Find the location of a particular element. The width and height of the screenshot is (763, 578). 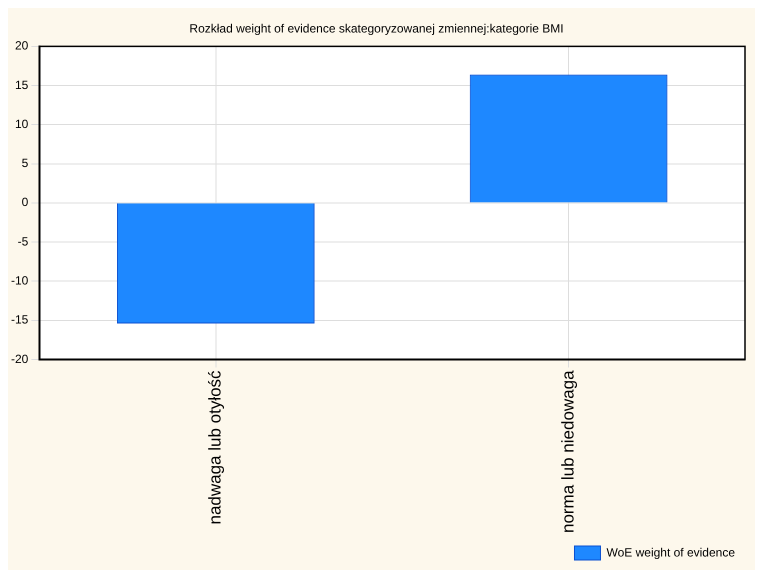

y-tick-label: 10 is located at coordinates (21, 123).